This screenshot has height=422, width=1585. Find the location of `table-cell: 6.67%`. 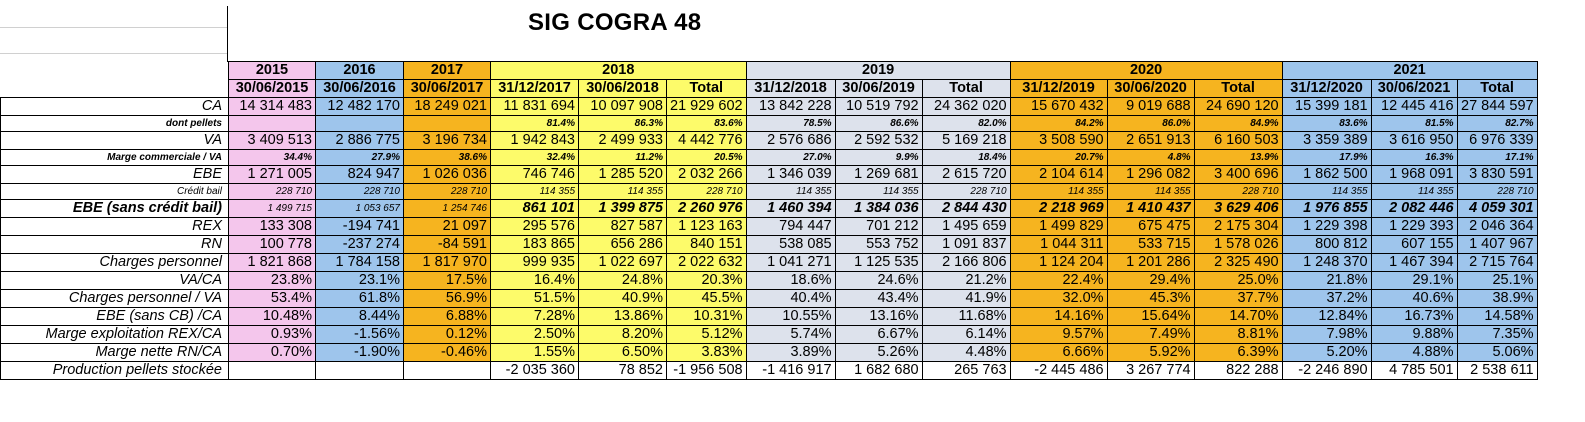

table-cell: 6.67% is located at coordinates (878, 334).